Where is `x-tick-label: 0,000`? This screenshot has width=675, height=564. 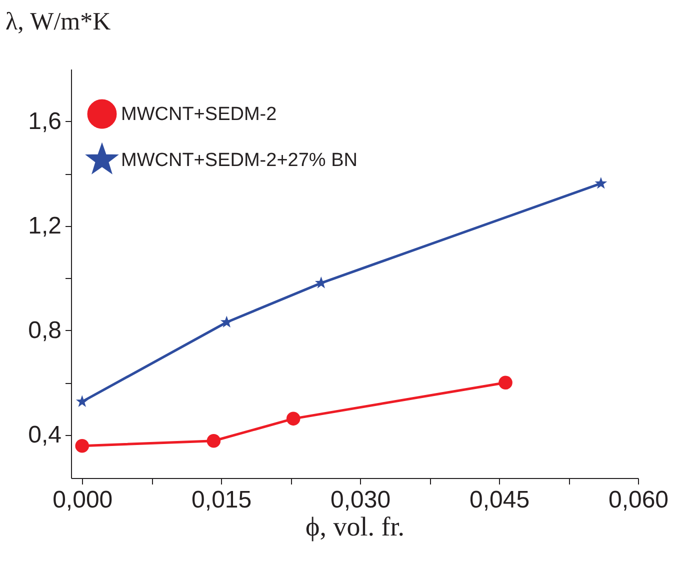
x-tick-label: 0,000 is located at coordinates (82, 500).